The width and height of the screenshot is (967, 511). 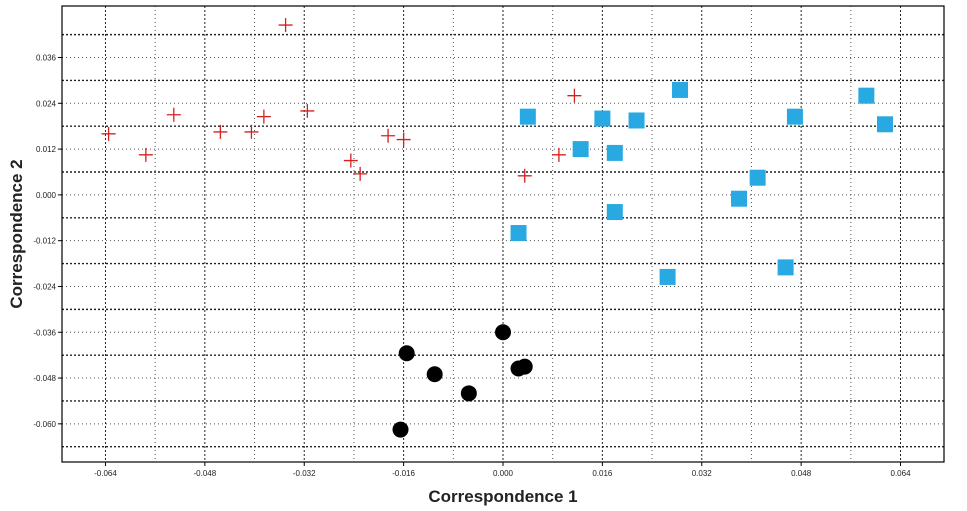 What do you see at coordinates (46, 195) in the screenshot?
I see `y-tick-label: 0.000` at bounding box center [46, 195].